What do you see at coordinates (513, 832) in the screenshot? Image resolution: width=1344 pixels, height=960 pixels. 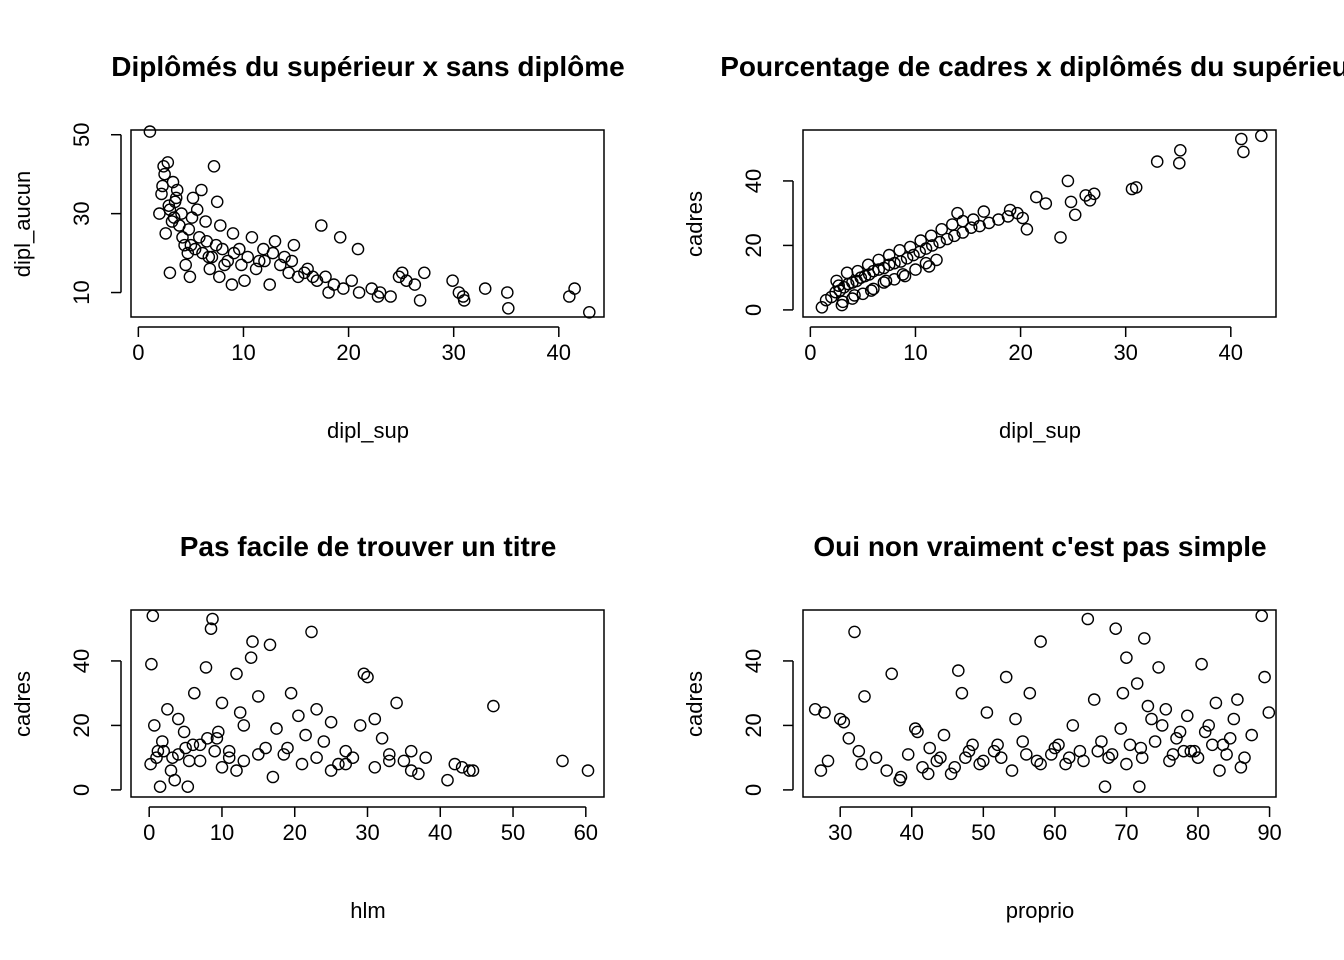 I see `x-tick-label: 50` at bounding box center [513, 832].